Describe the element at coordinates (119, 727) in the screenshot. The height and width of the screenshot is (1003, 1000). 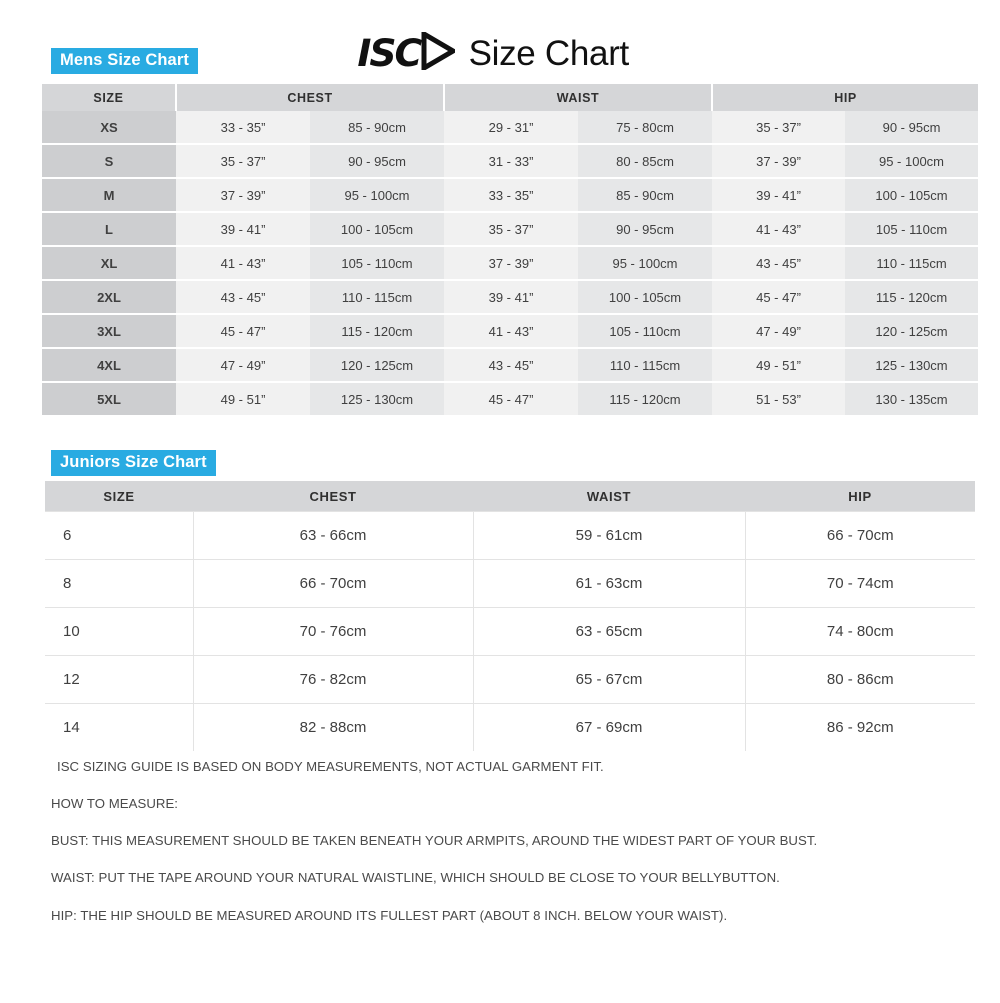
I see `juniors-cell-size: 14` at that location.